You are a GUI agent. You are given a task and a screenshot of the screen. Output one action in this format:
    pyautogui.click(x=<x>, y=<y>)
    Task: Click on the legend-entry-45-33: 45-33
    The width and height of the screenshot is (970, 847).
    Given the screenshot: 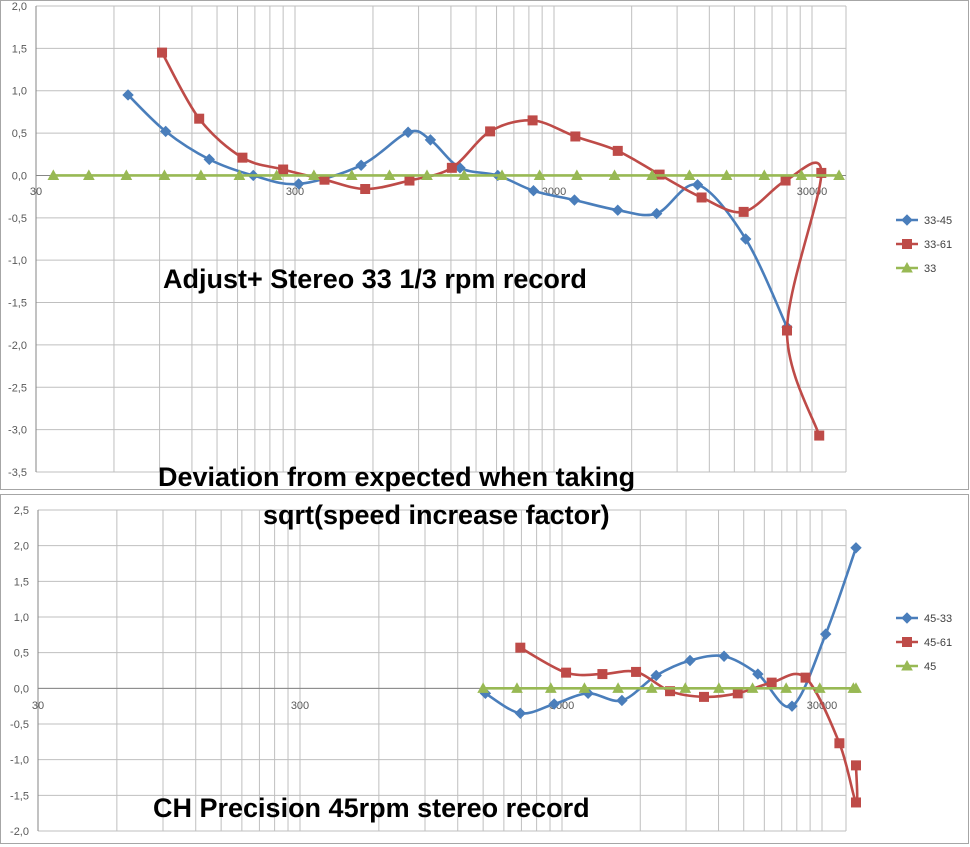 What is the action you would take?
    pyautogui.click(x=924, y=618)
    